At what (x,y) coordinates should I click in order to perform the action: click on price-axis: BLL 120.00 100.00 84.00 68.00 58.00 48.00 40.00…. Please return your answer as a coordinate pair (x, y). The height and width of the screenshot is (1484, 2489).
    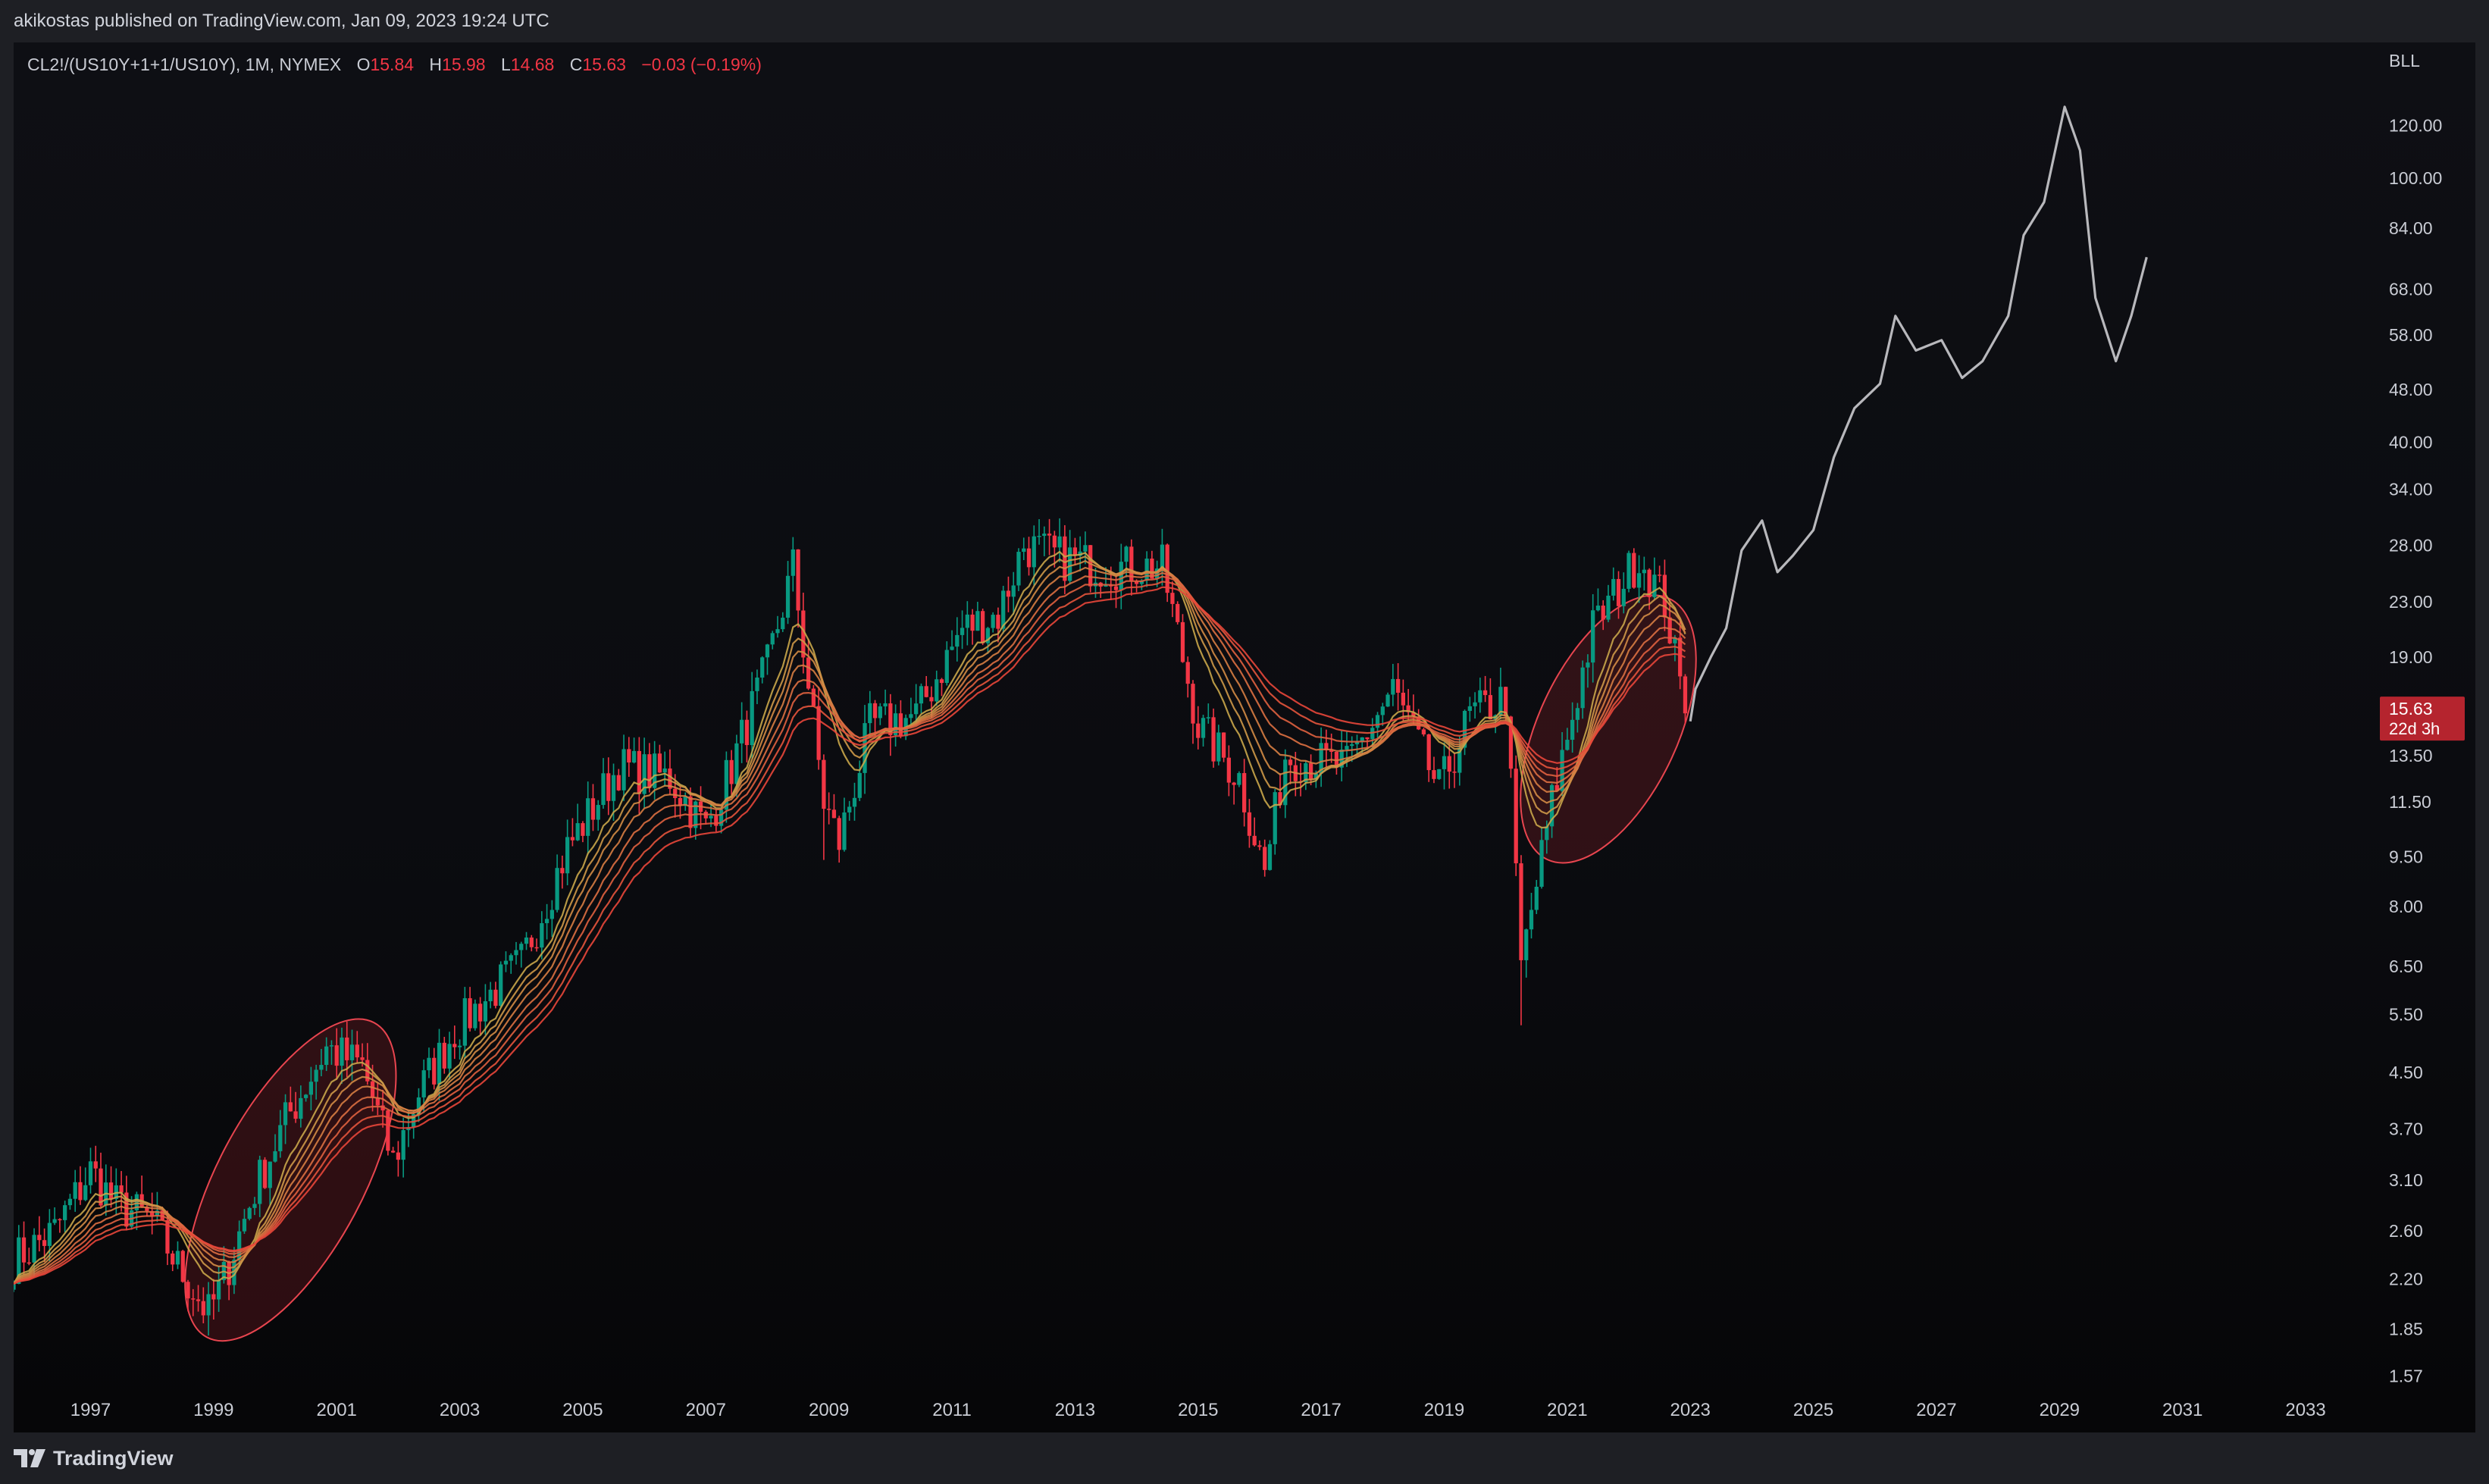
    Looking at the image, I should click on (2422, 719).